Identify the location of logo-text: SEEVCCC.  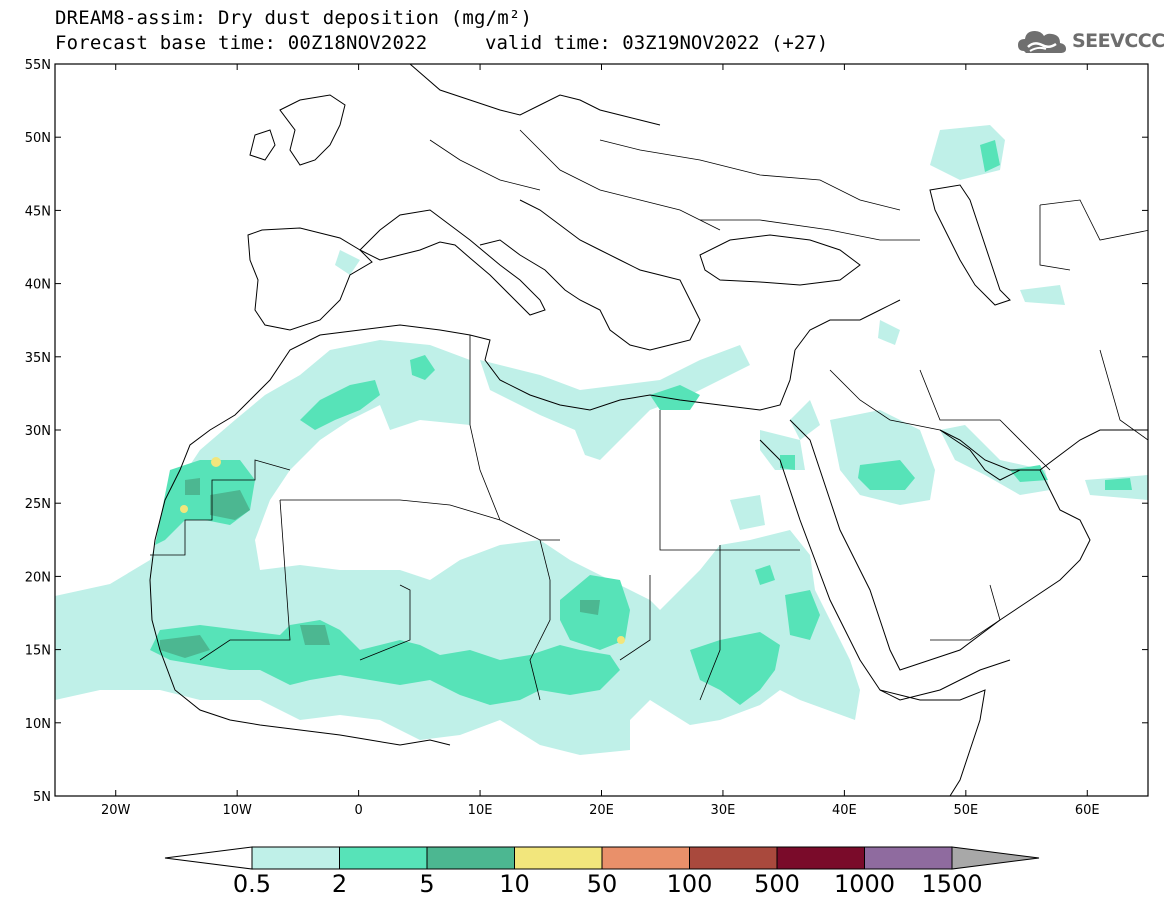
(1118, 41).